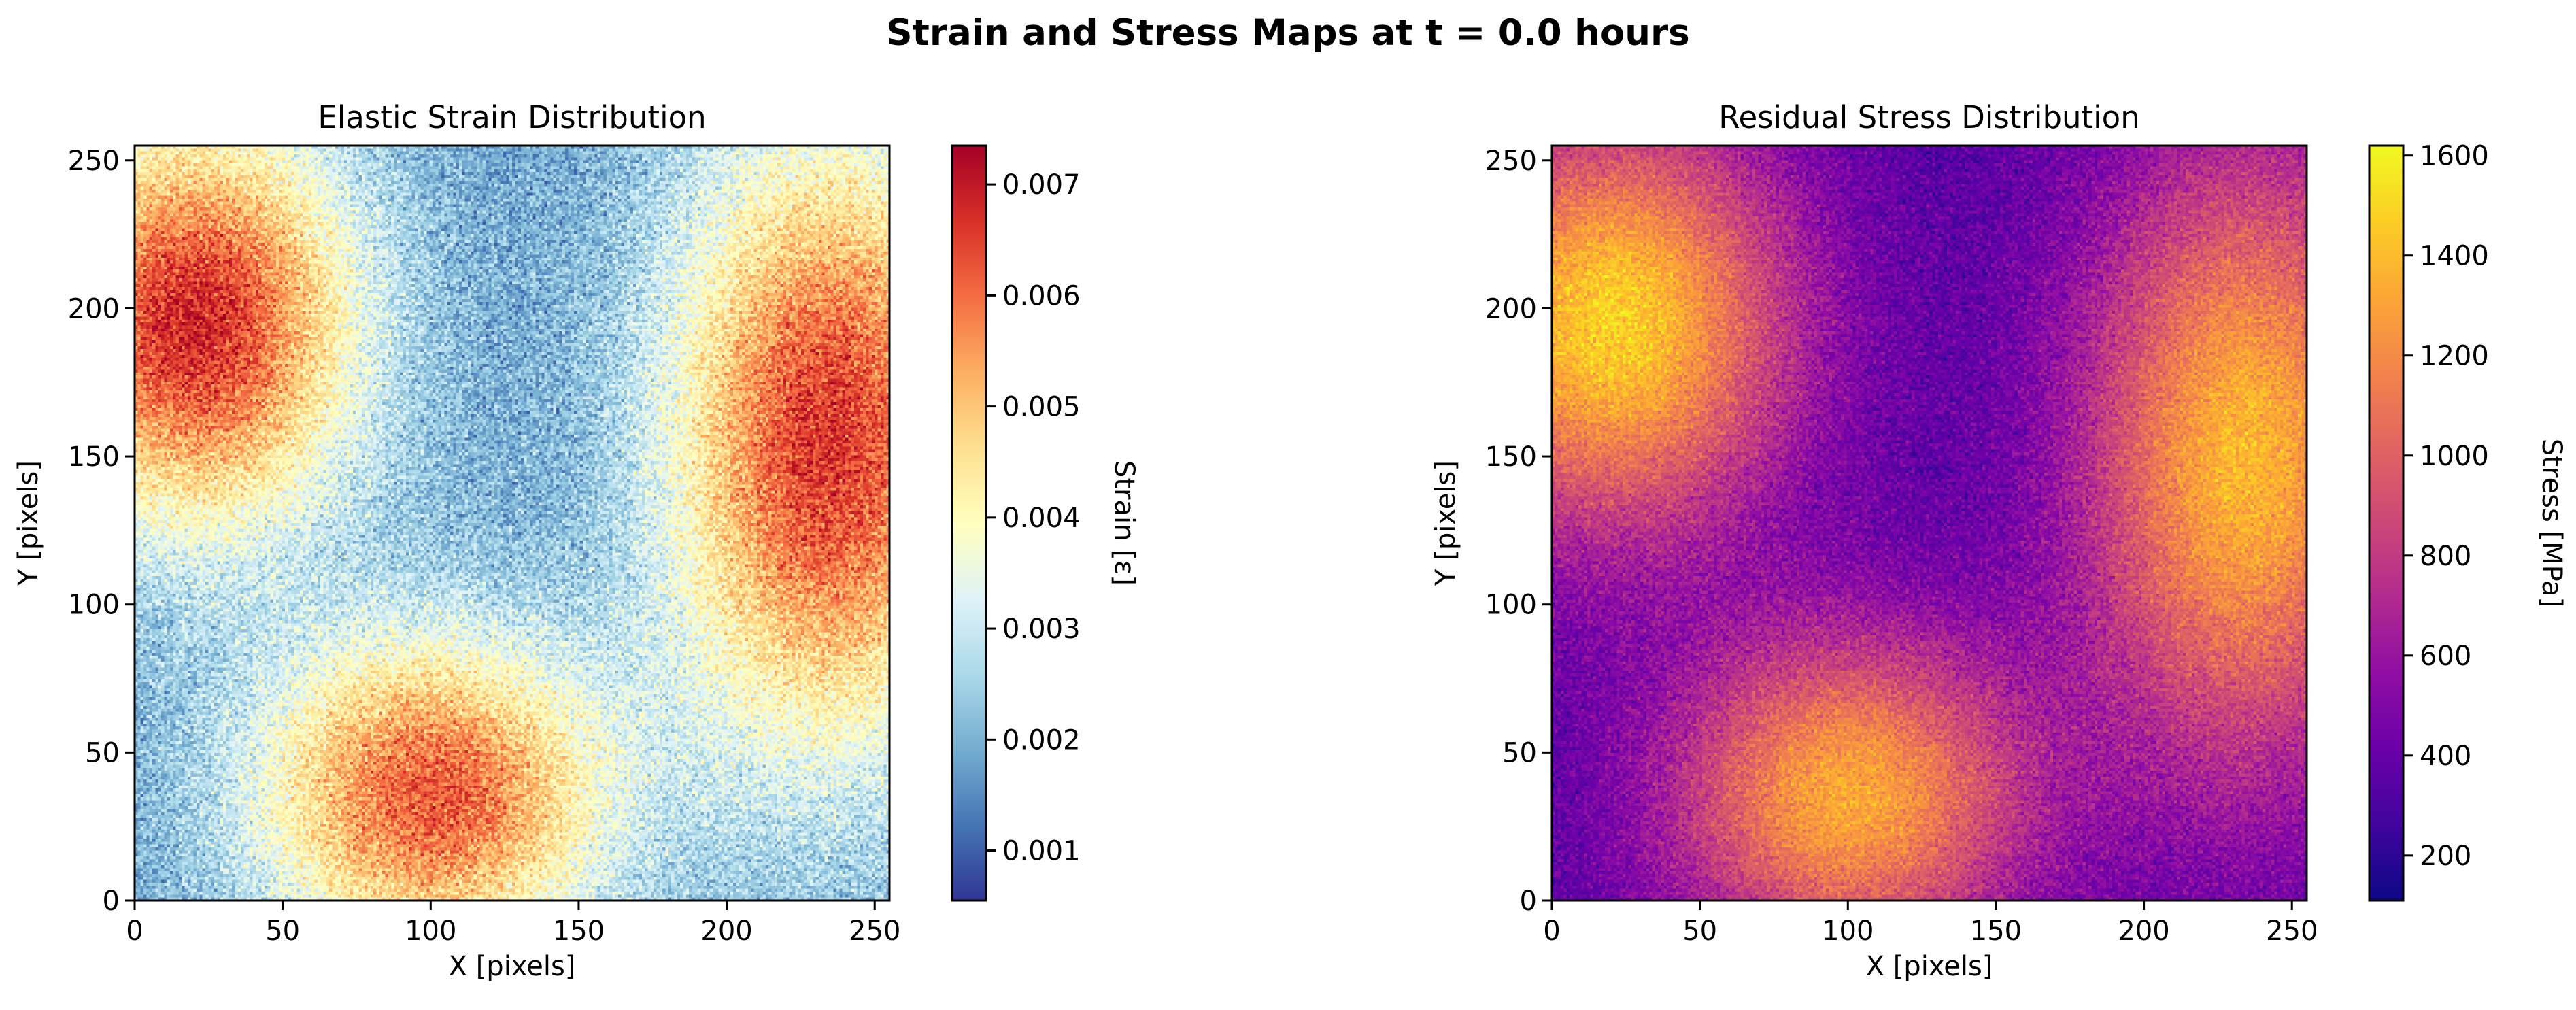 This screenshot has width=2576, height=1010. I want to click on colorbar-tick-label: 0.001, so click(1041, 851).